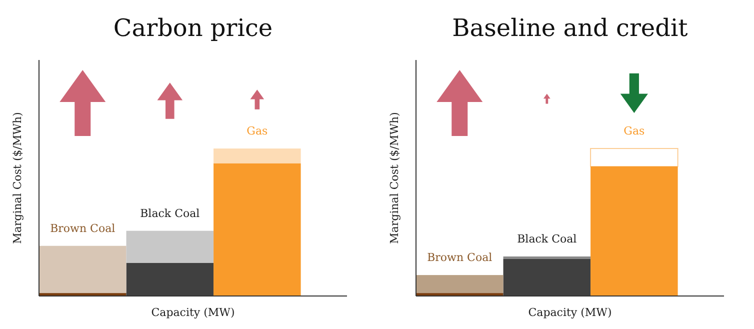 The width and height of the screenshot is (754, 329). Describe the element at coordinates (193, 28) in the screenshot. I see `chart-title: Carbon price` at that location.